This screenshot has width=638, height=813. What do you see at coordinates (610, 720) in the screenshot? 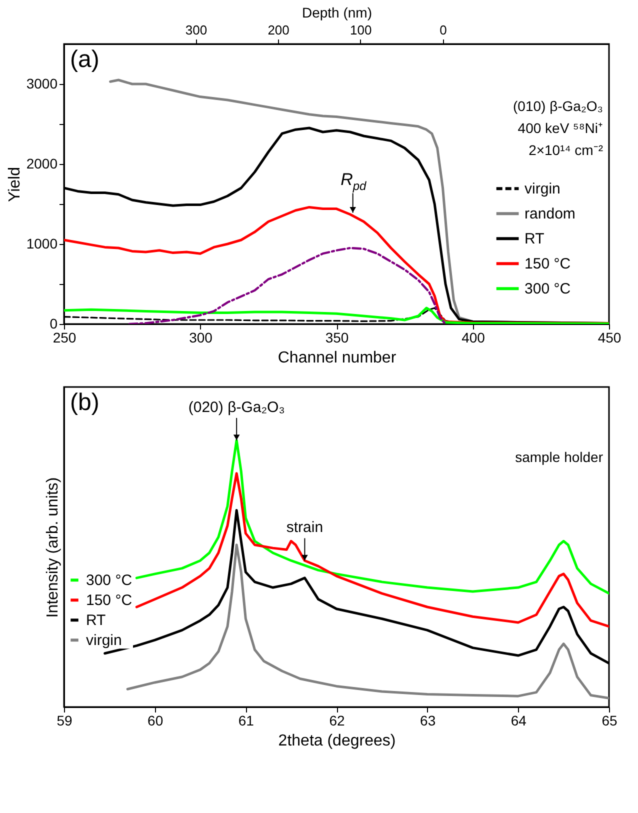
I see `x-tick-label: 65` at bounding box center [610, 720].